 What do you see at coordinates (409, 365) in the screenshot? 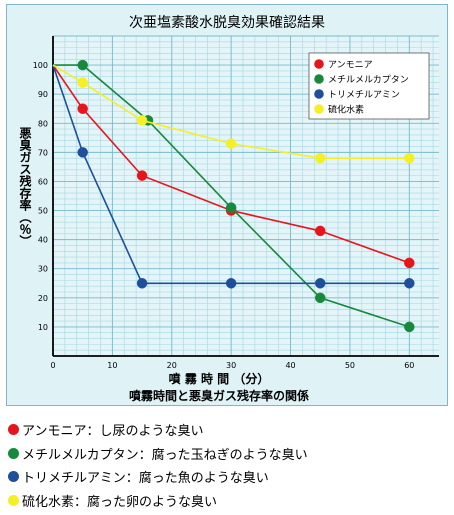
I see `x-tick-label: 60` at bounding box center [409, 365].